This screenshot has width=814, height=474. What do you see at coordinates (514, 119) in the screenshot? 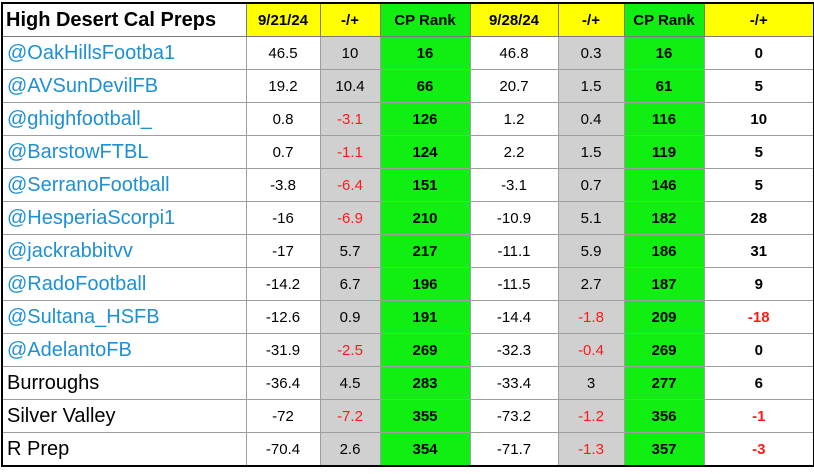
I see `score-week-2-cell: 1.2` at bounding box center [514, 119].